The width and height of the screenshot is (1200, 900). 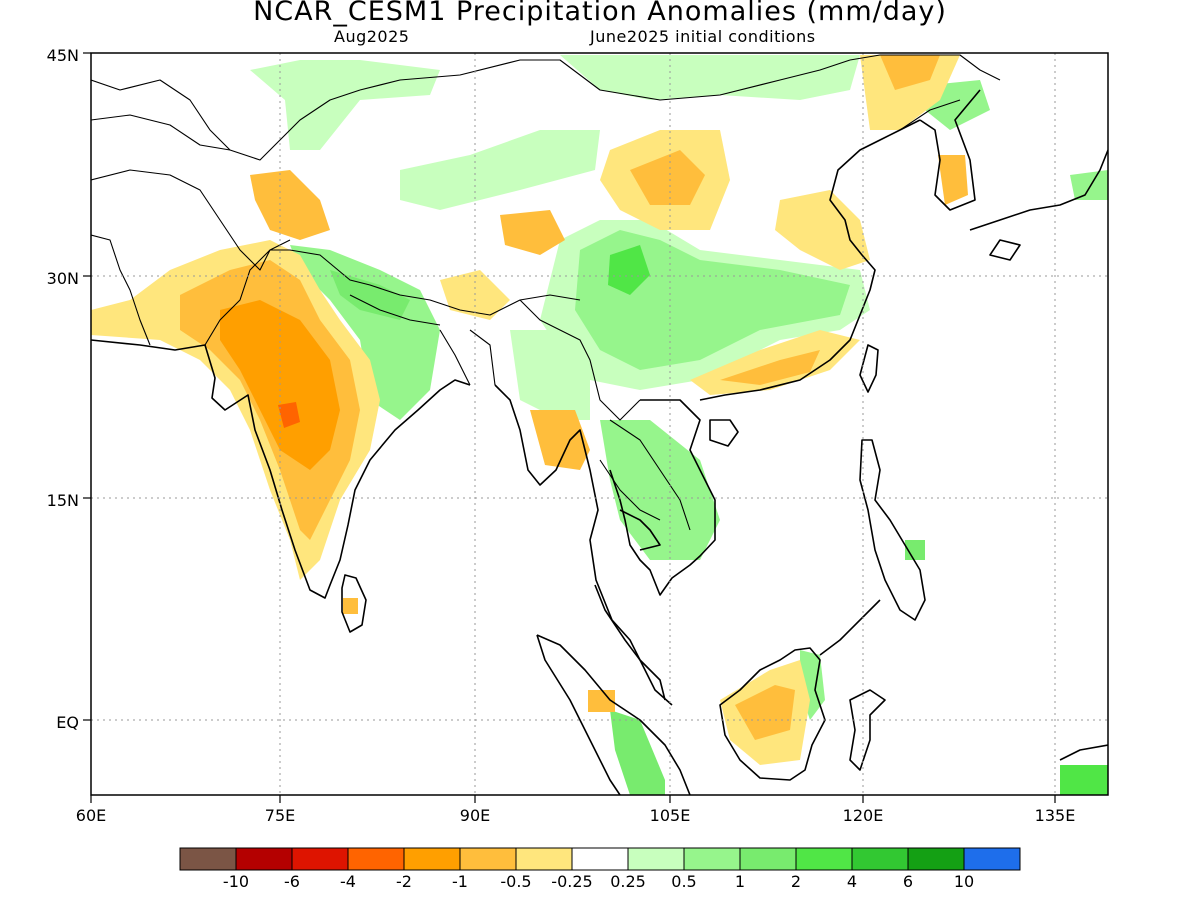 I want to click on sulawesi-coastline, so click(x=867, y=730).